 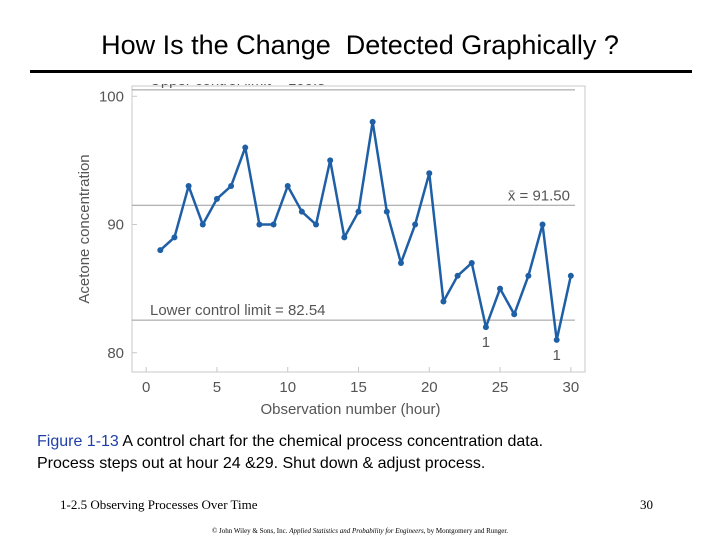 What do you see at coordinates (539, 195) in the screenshot?
I see `center-line-mean-label: x̄ = 91.50` at bounding box center [539, 195].